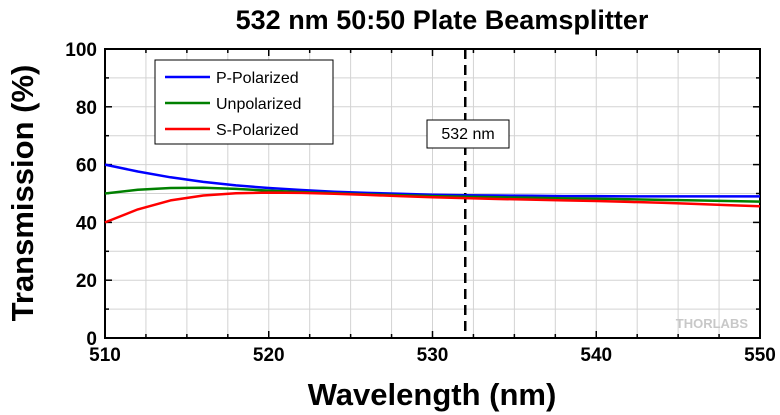 This screenshot has width=780, height=415. Describe the element at coordinates (86, 281) in the screenshot. I see `y-tick-label: 20` at that location.